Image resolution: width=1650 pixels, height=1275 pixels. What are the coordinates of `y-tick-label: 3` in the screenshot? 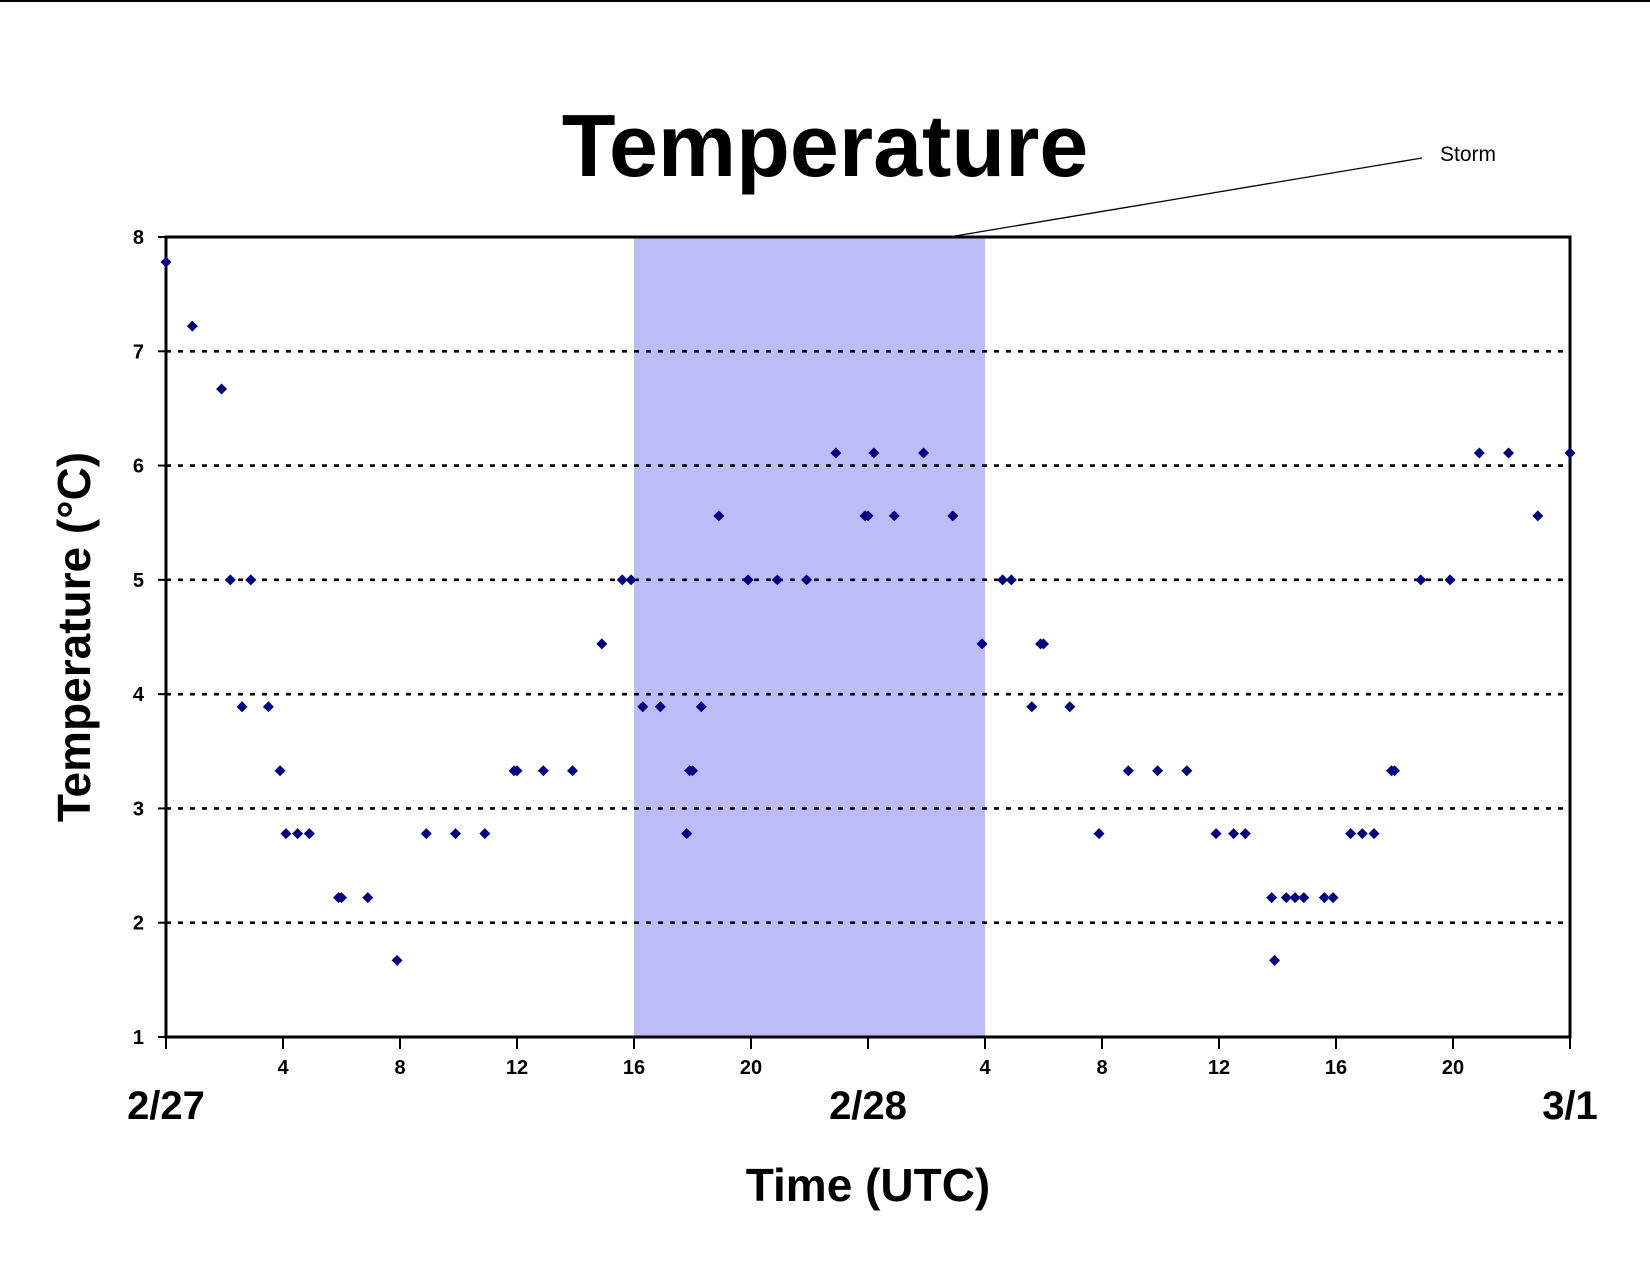 It's located at (138, 809).